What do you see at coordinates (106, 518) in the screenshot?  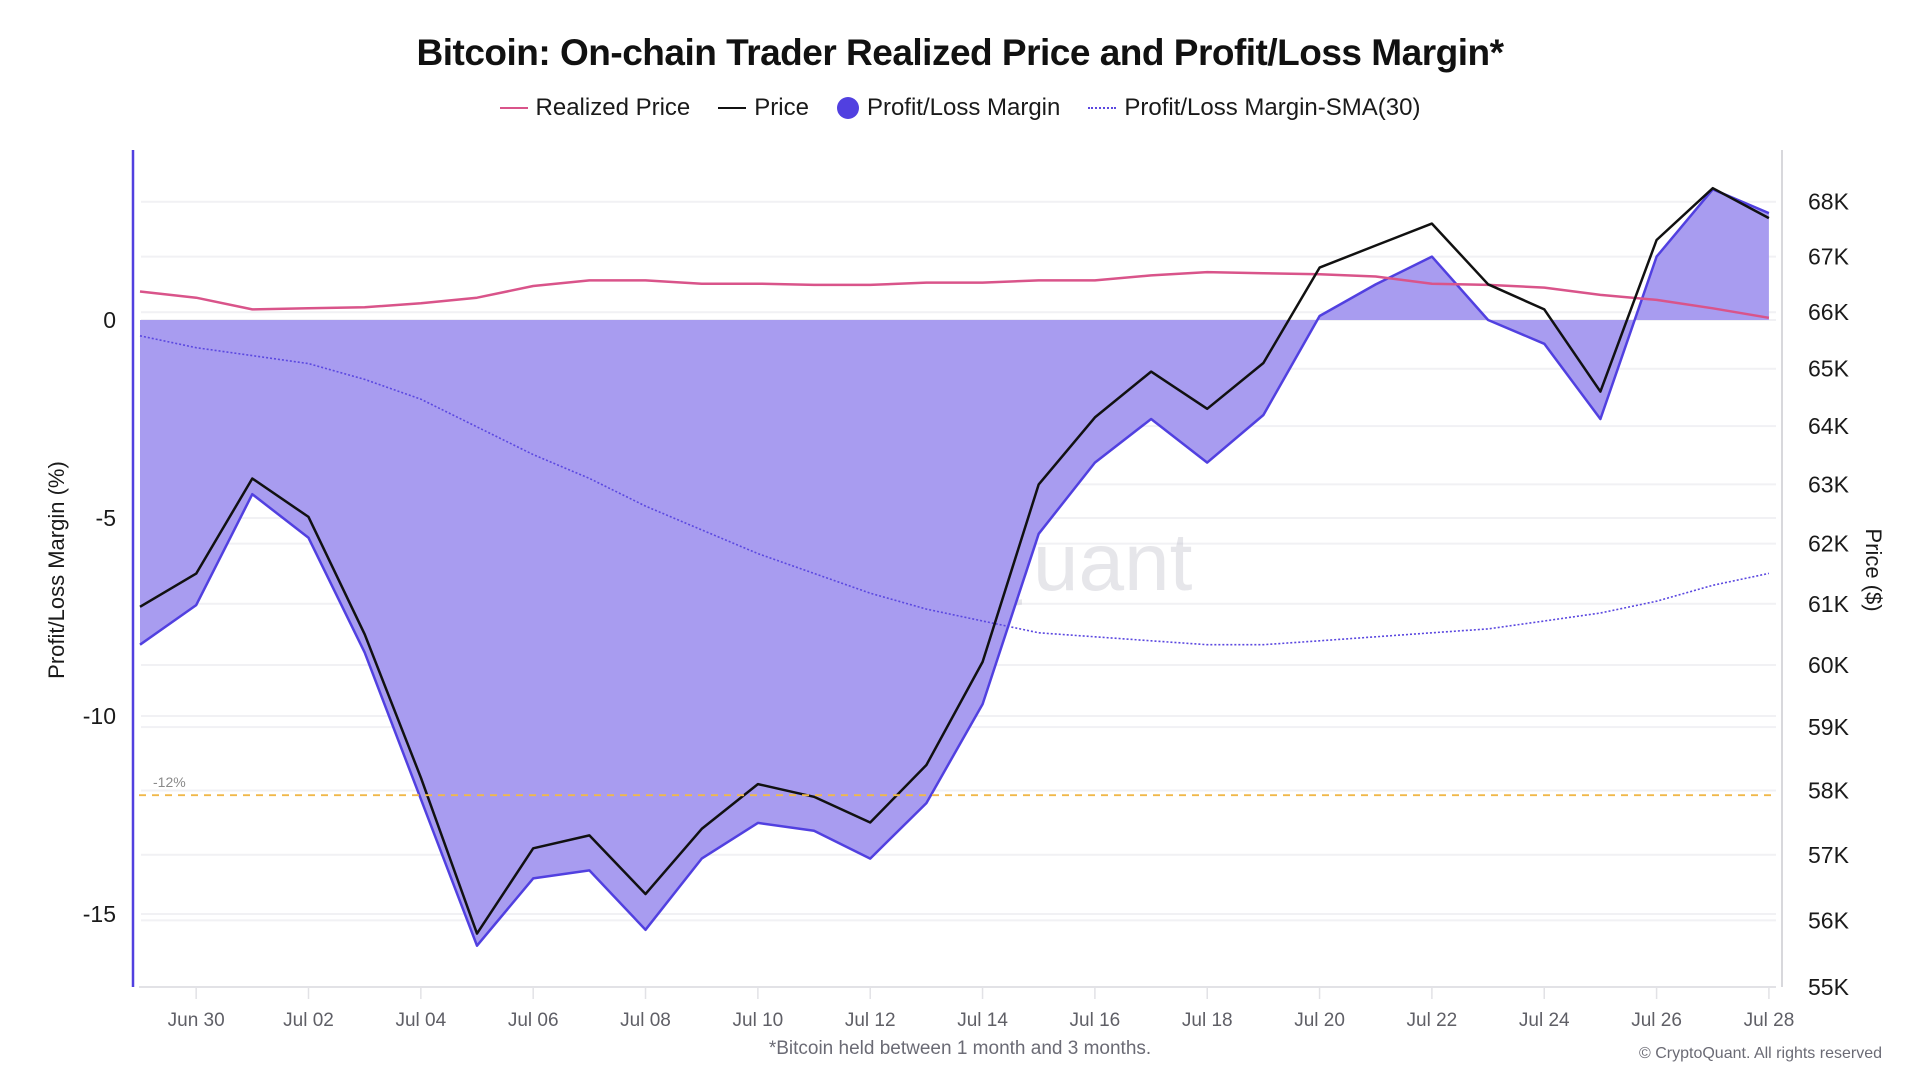 I see `left-tick-label: -5` at bounding box center [106, 518].